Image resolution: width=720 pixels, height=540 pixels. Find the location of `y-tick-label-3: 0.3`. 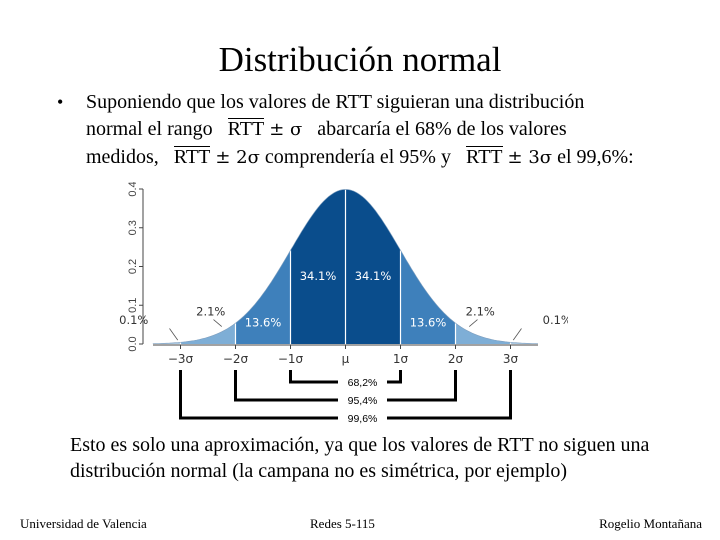

y-tick-label-3: 0.3 is located at coordinates (133, 227).